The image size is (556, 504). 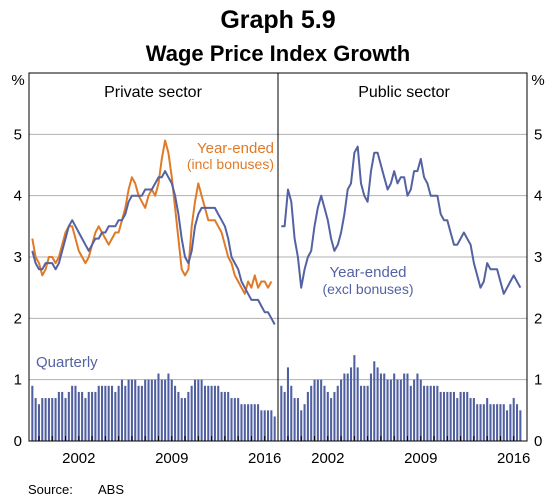 I want to click on source-value: ABS, so click(x=111, y=489).